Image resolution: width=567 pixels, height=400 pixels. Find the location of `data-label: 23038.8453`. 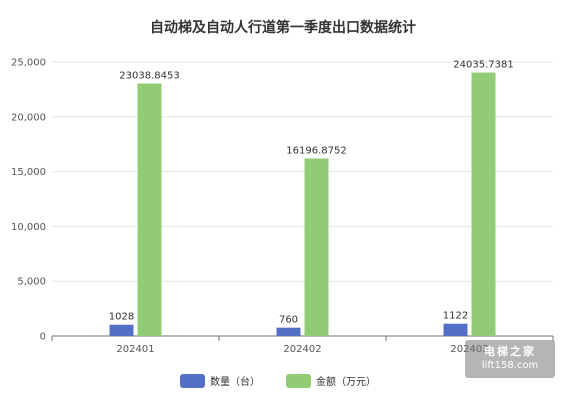

data-label: 23038.8453 is located at coordinates (149, 75).